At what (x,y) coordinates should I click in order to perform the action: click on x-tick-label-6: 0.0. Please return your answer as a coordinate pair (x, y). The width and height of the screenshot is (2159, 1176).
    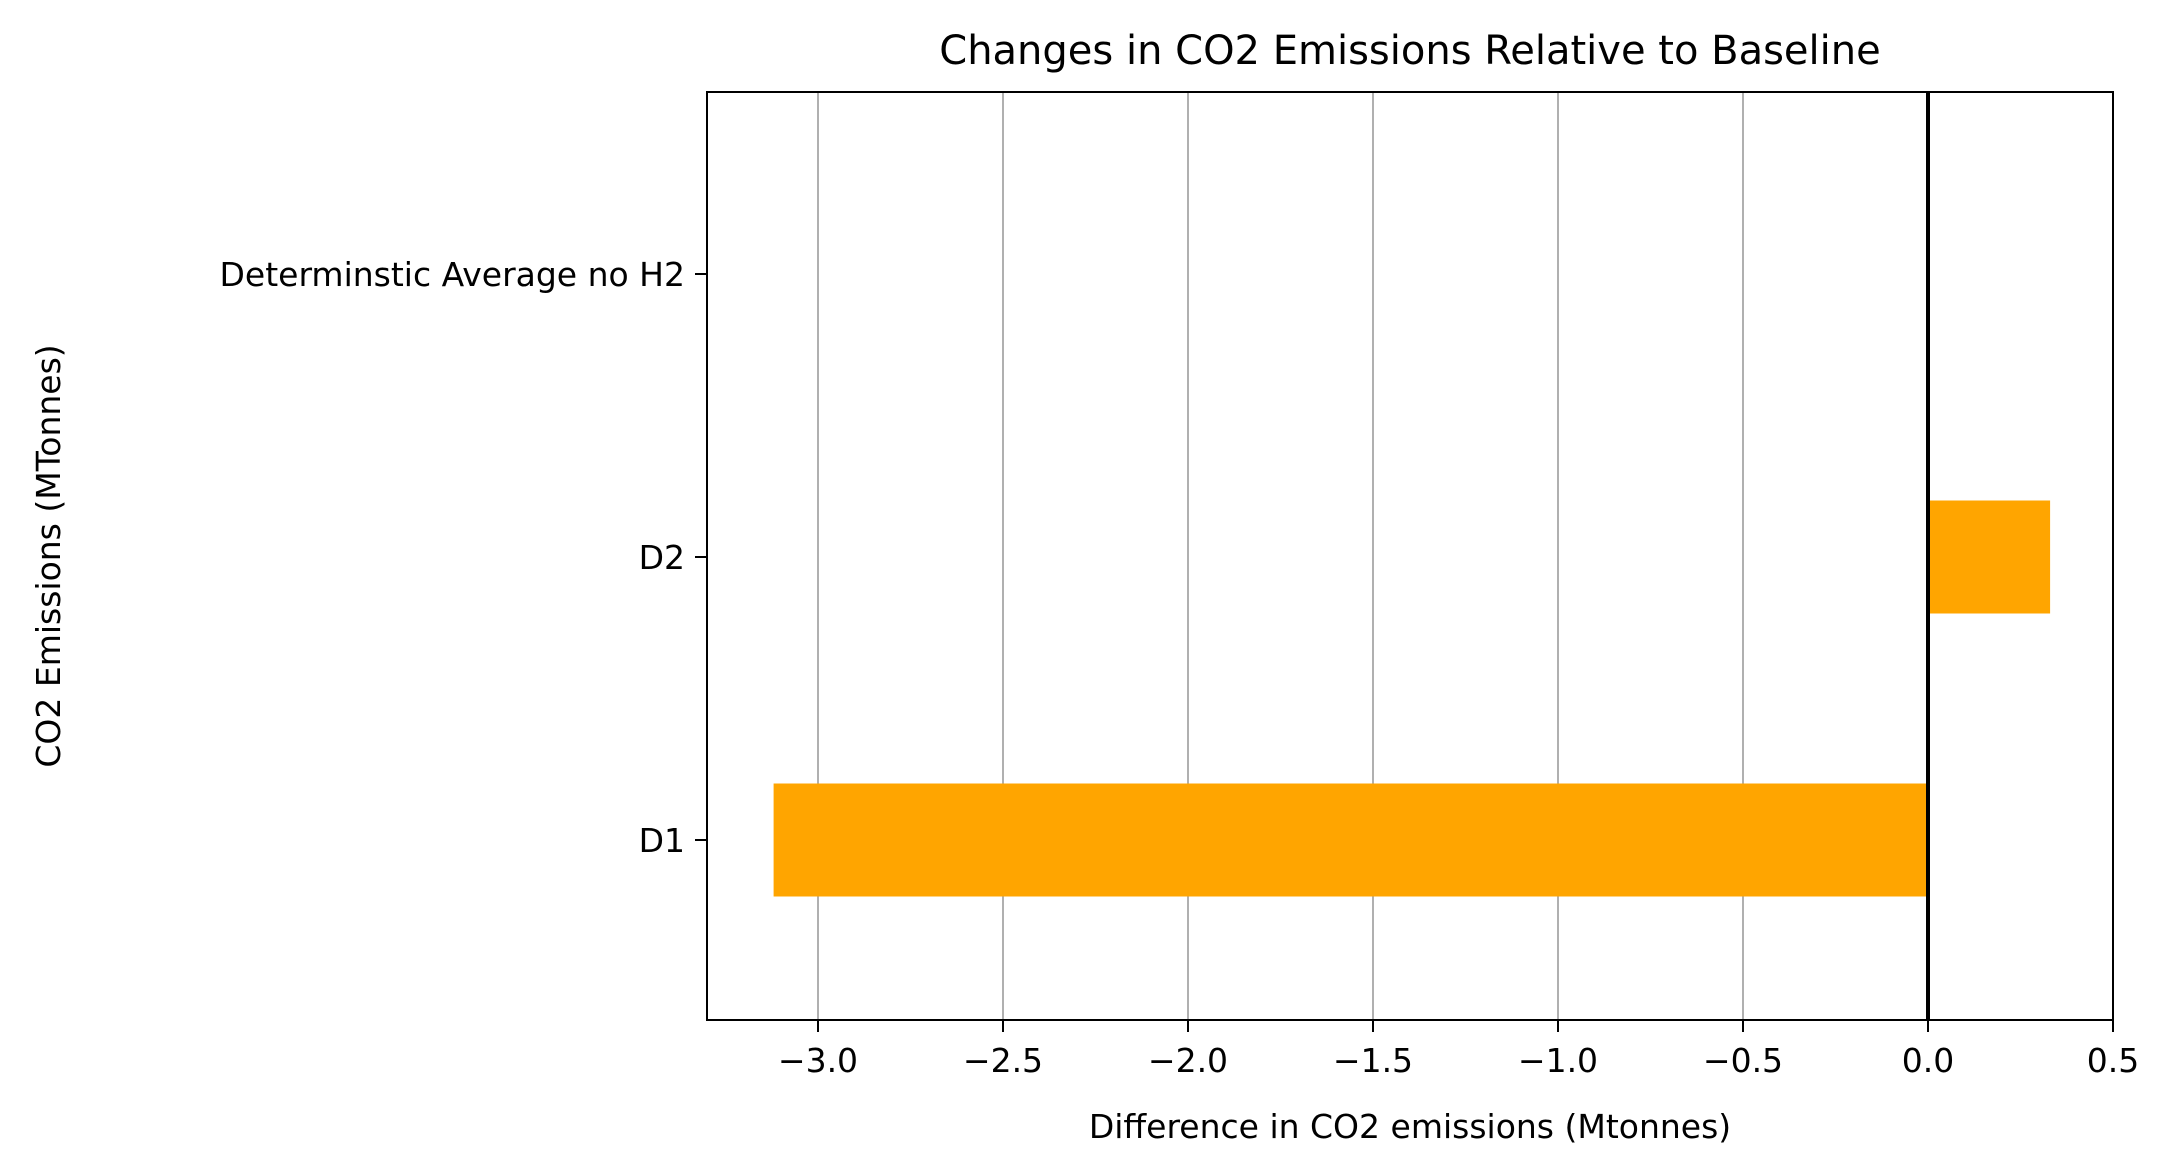
    Looking at the image, I should click on (1928, 1060).